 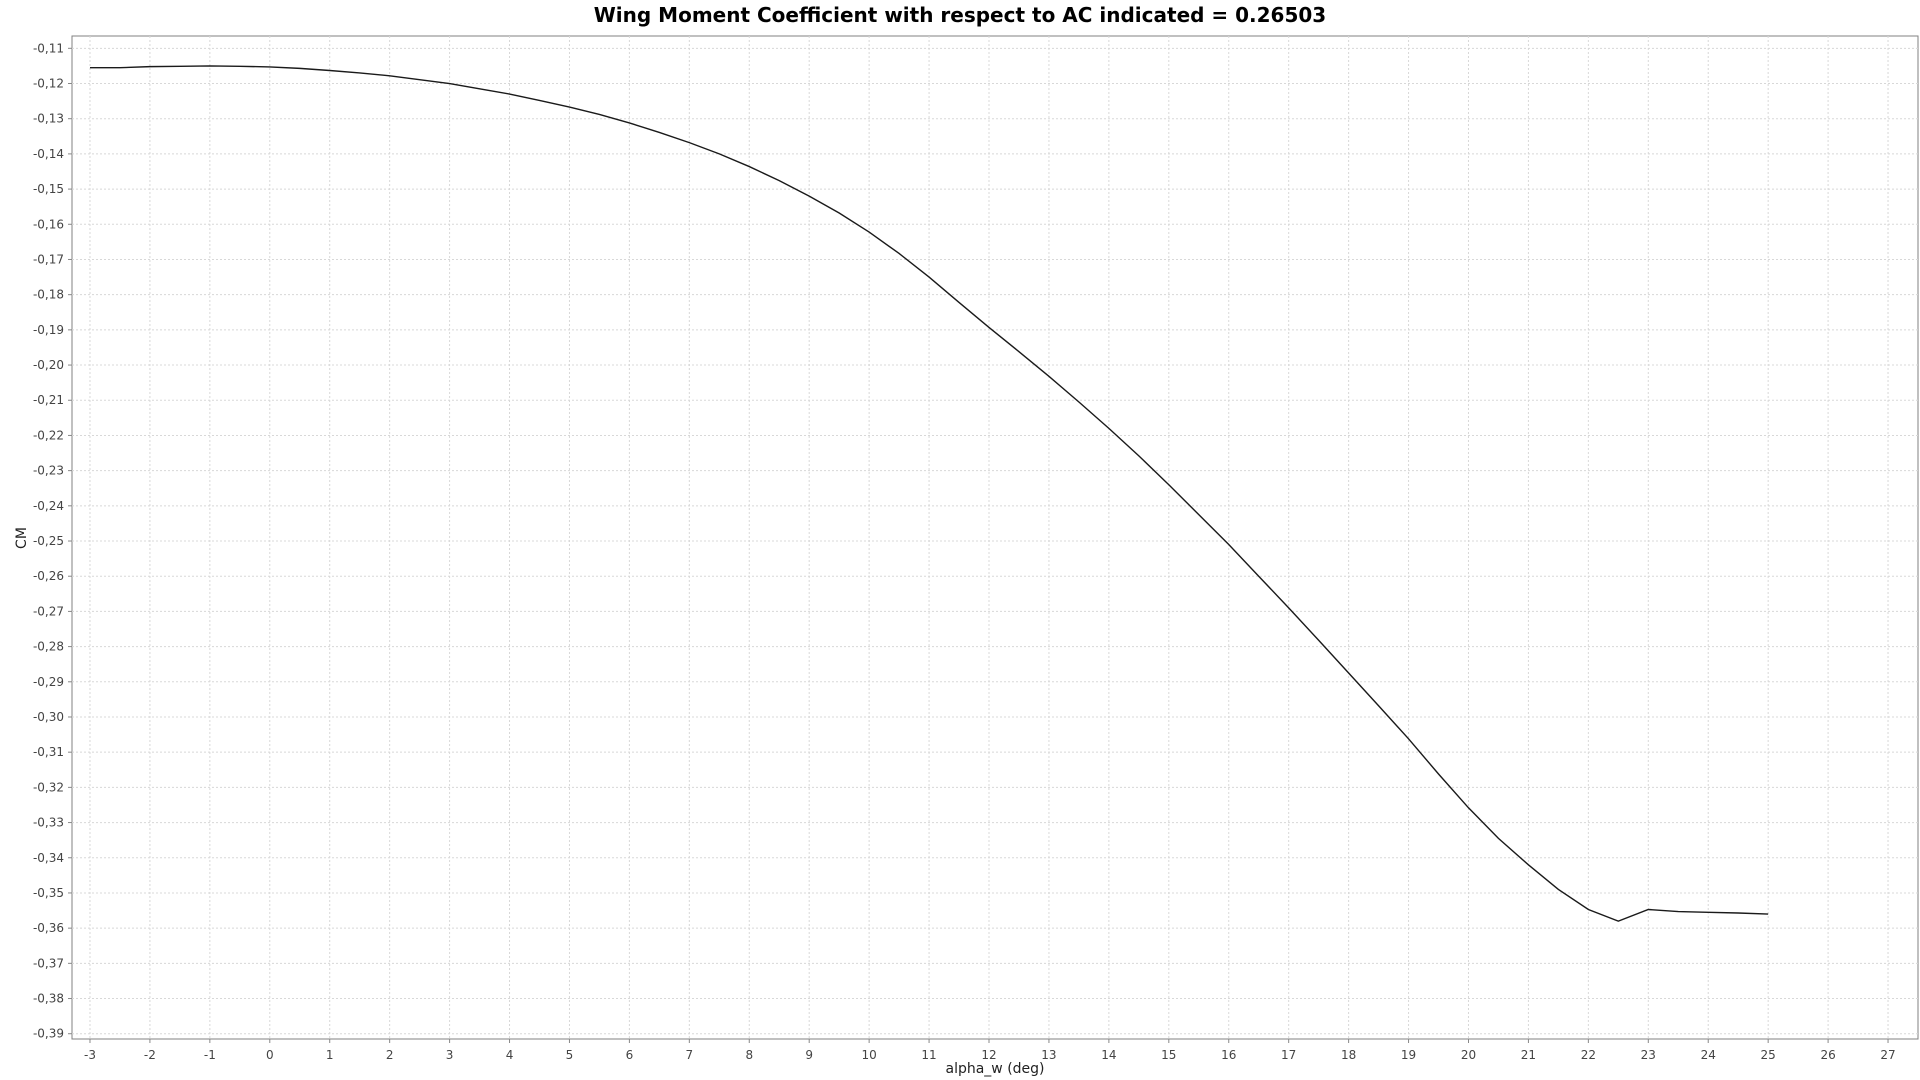 I want to click on x-tick-label: -2, so click(x=150, y=1055).